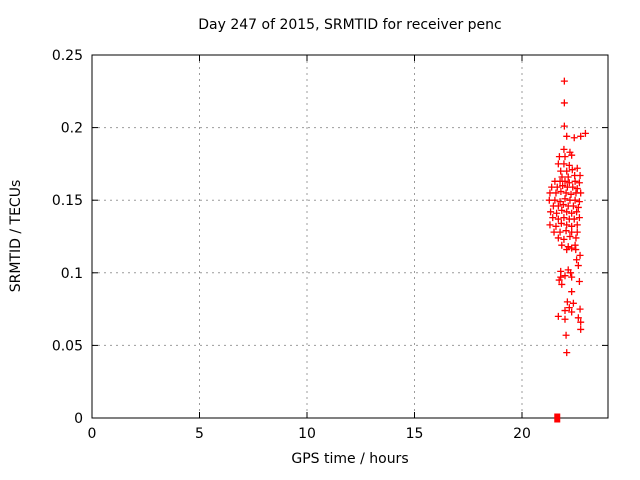  Describe the element at coordinates (415, 434) in the screenshot. I see `x-tick-label: 15` at that location.